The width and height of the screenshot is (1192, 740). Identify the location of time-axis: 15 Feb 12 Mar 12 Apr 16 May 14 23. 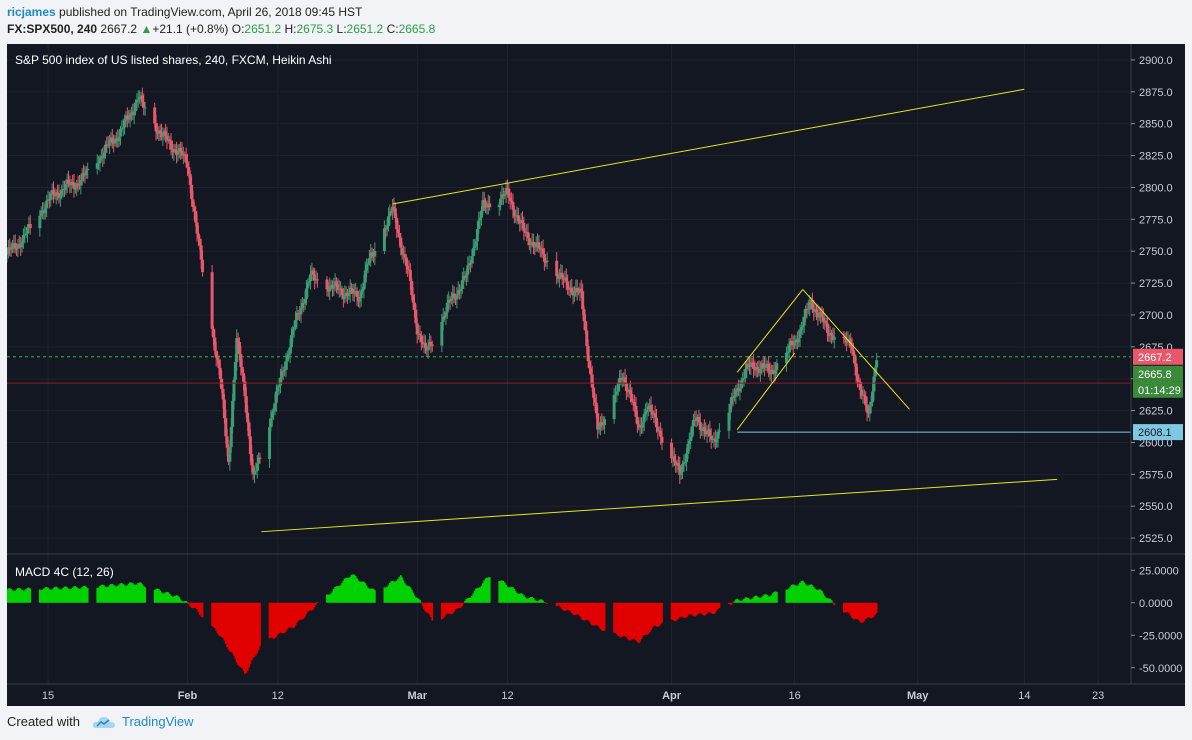
(573, 696).